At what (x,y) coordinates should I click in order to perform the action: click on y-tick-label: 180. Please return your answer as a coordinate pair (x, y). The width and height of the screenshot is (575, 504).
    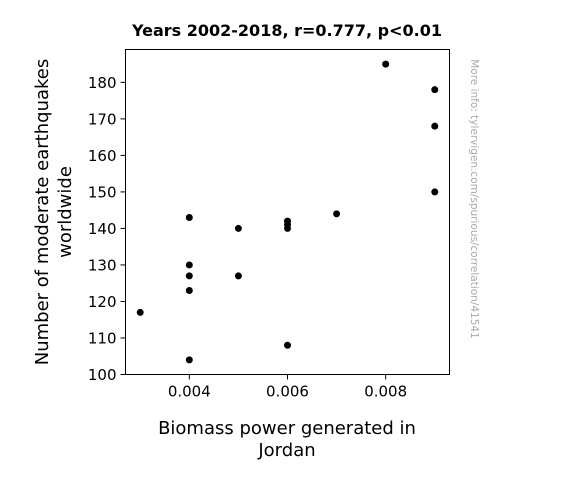
    Looking at the image, I should click on (102, 83).